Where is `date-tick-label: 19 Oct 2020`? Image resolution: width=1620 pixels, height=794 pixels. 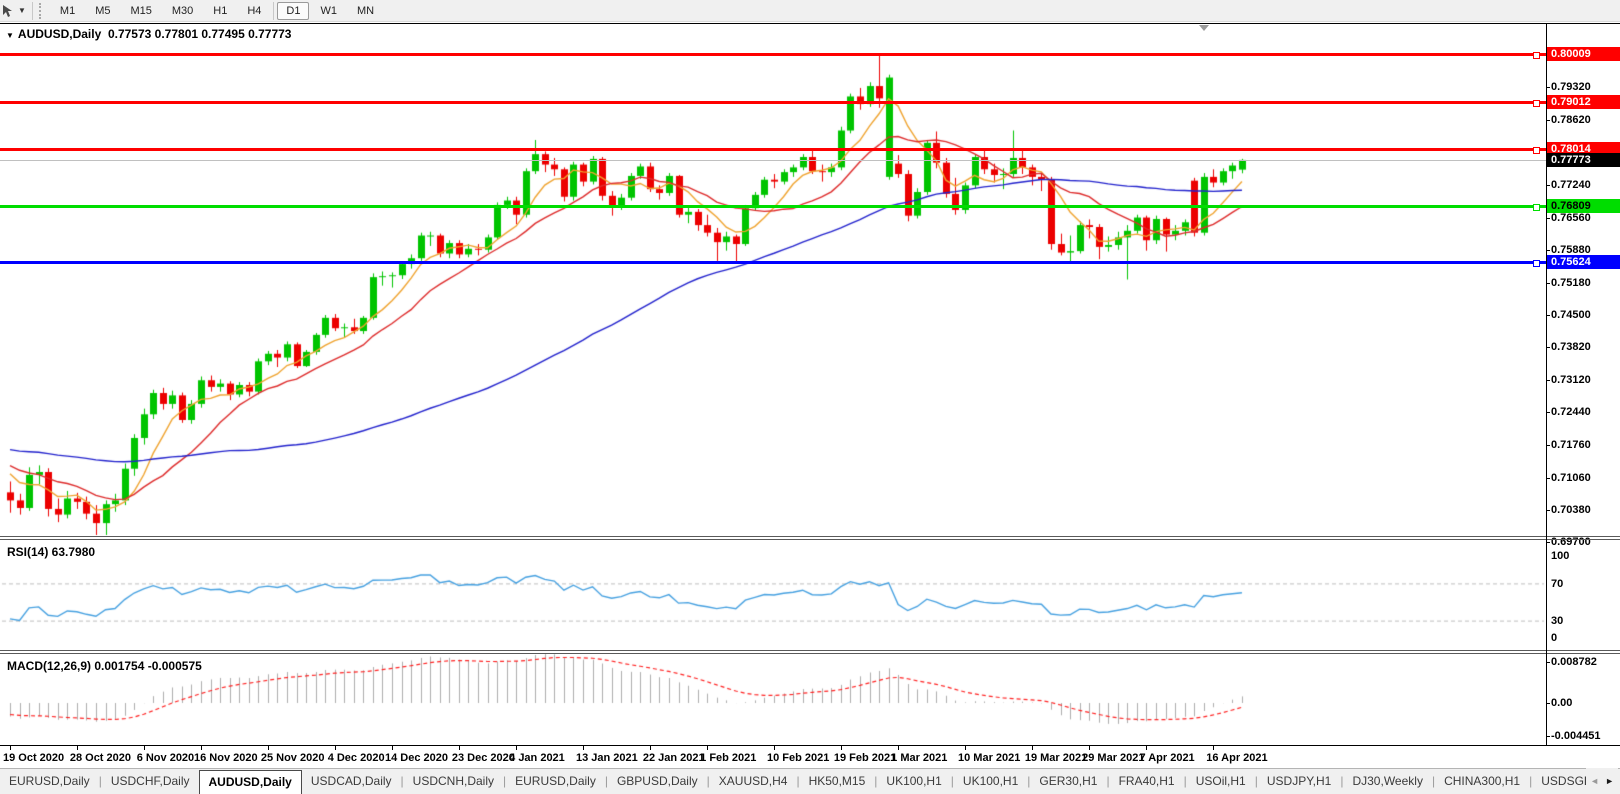
date-tick-label: 19 Oct 2020 is located at coordinates (34, 758).